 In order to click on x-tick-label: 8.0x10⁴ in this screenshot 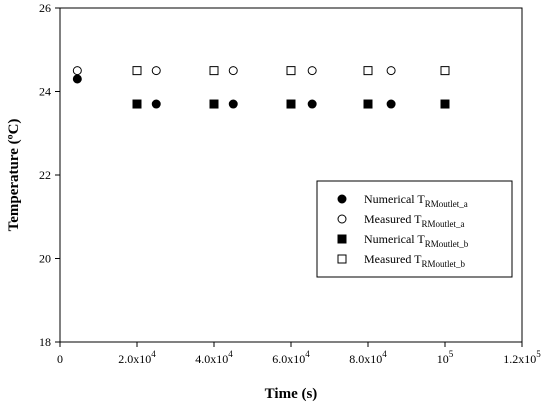, I will do `click(368, 357)`.